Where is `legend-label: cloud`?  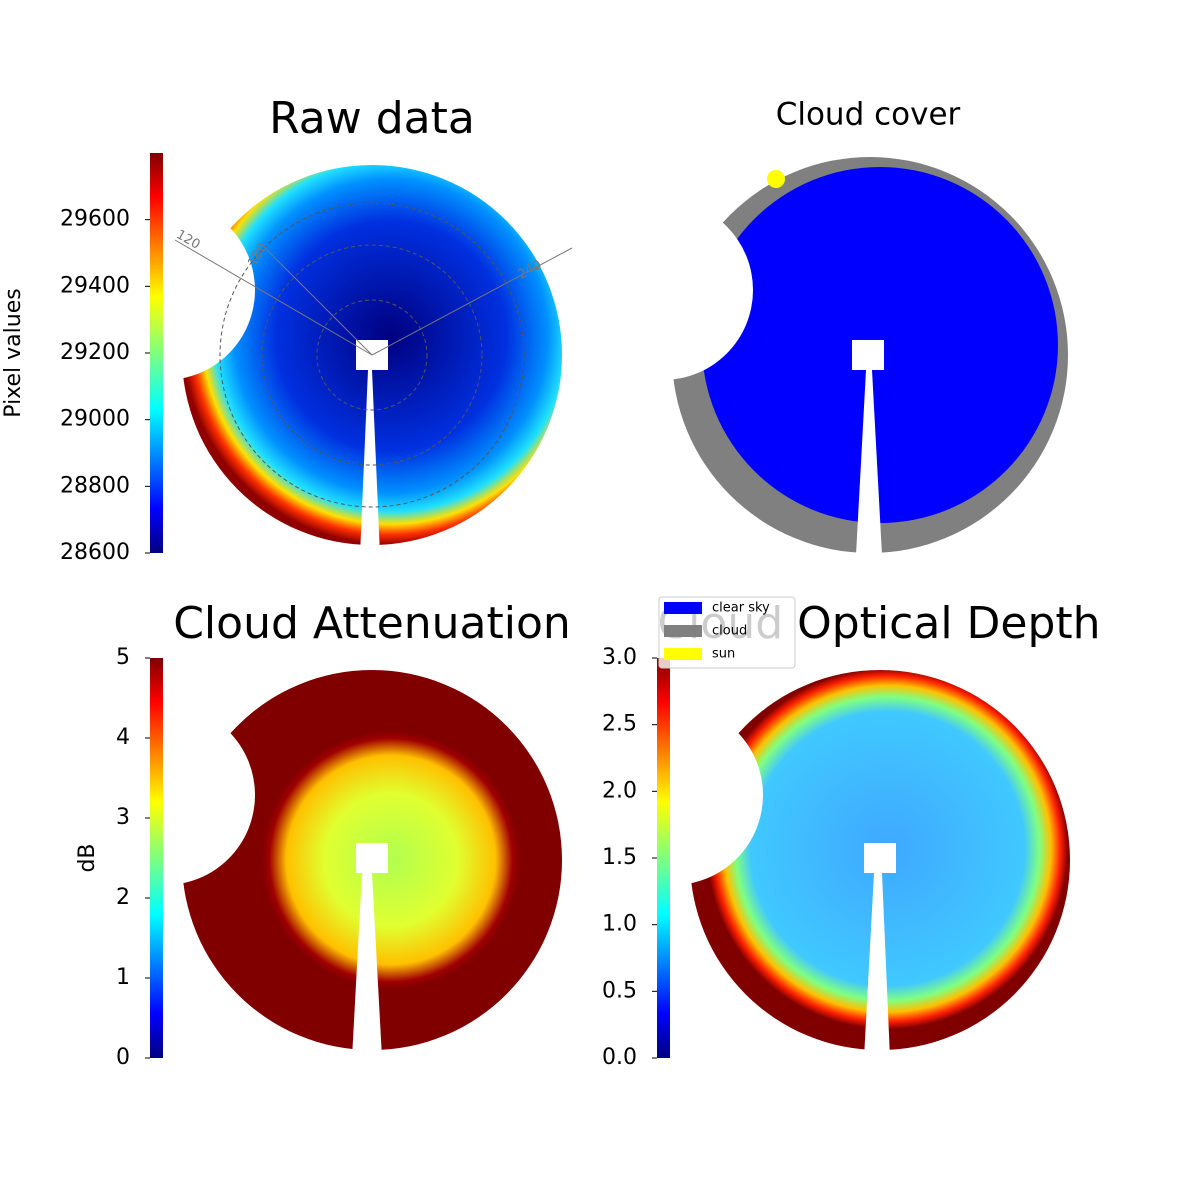 legend-label: cloud is located at coordinates (729, 631).